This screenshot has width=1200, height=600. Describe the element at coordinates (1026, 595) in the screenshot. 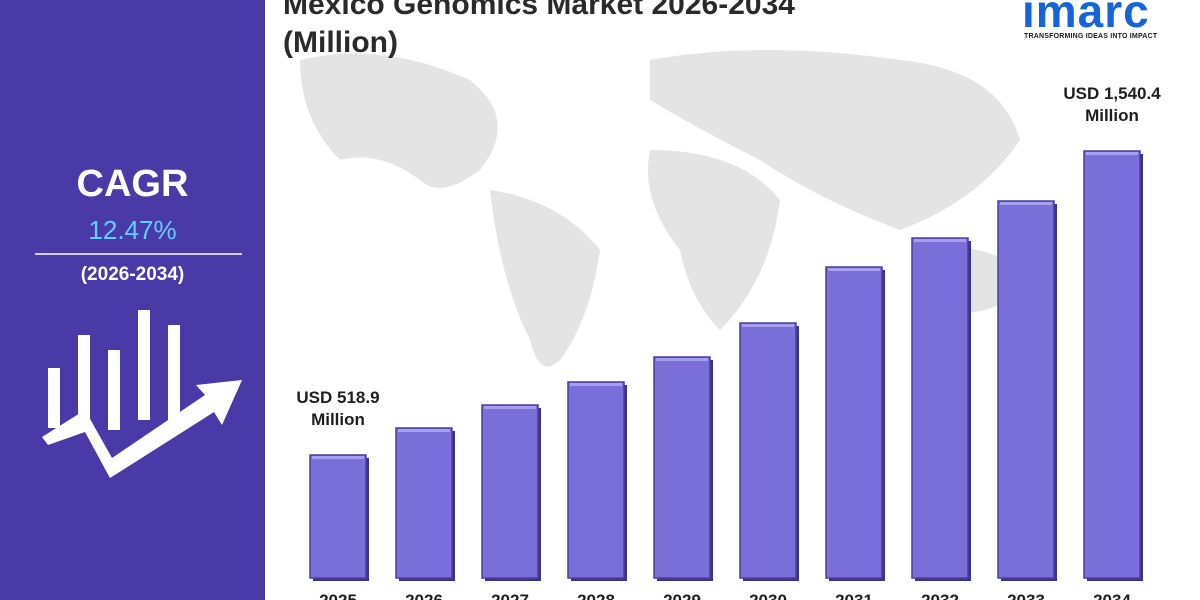

I see `x-tick-label: 2033` at that location.